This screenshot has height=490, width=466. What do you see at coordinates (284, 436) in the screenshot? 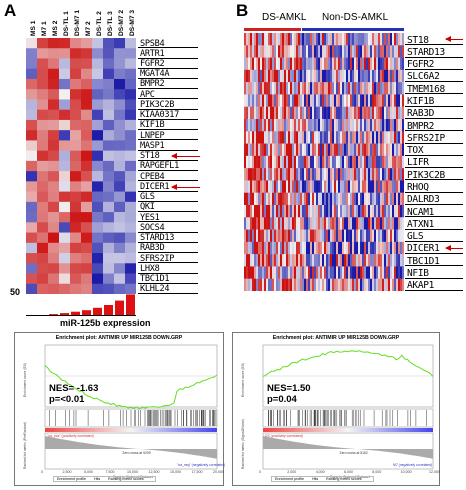
I see `positive-label: DS (positively correlated)` at bounding box center [284, 436].